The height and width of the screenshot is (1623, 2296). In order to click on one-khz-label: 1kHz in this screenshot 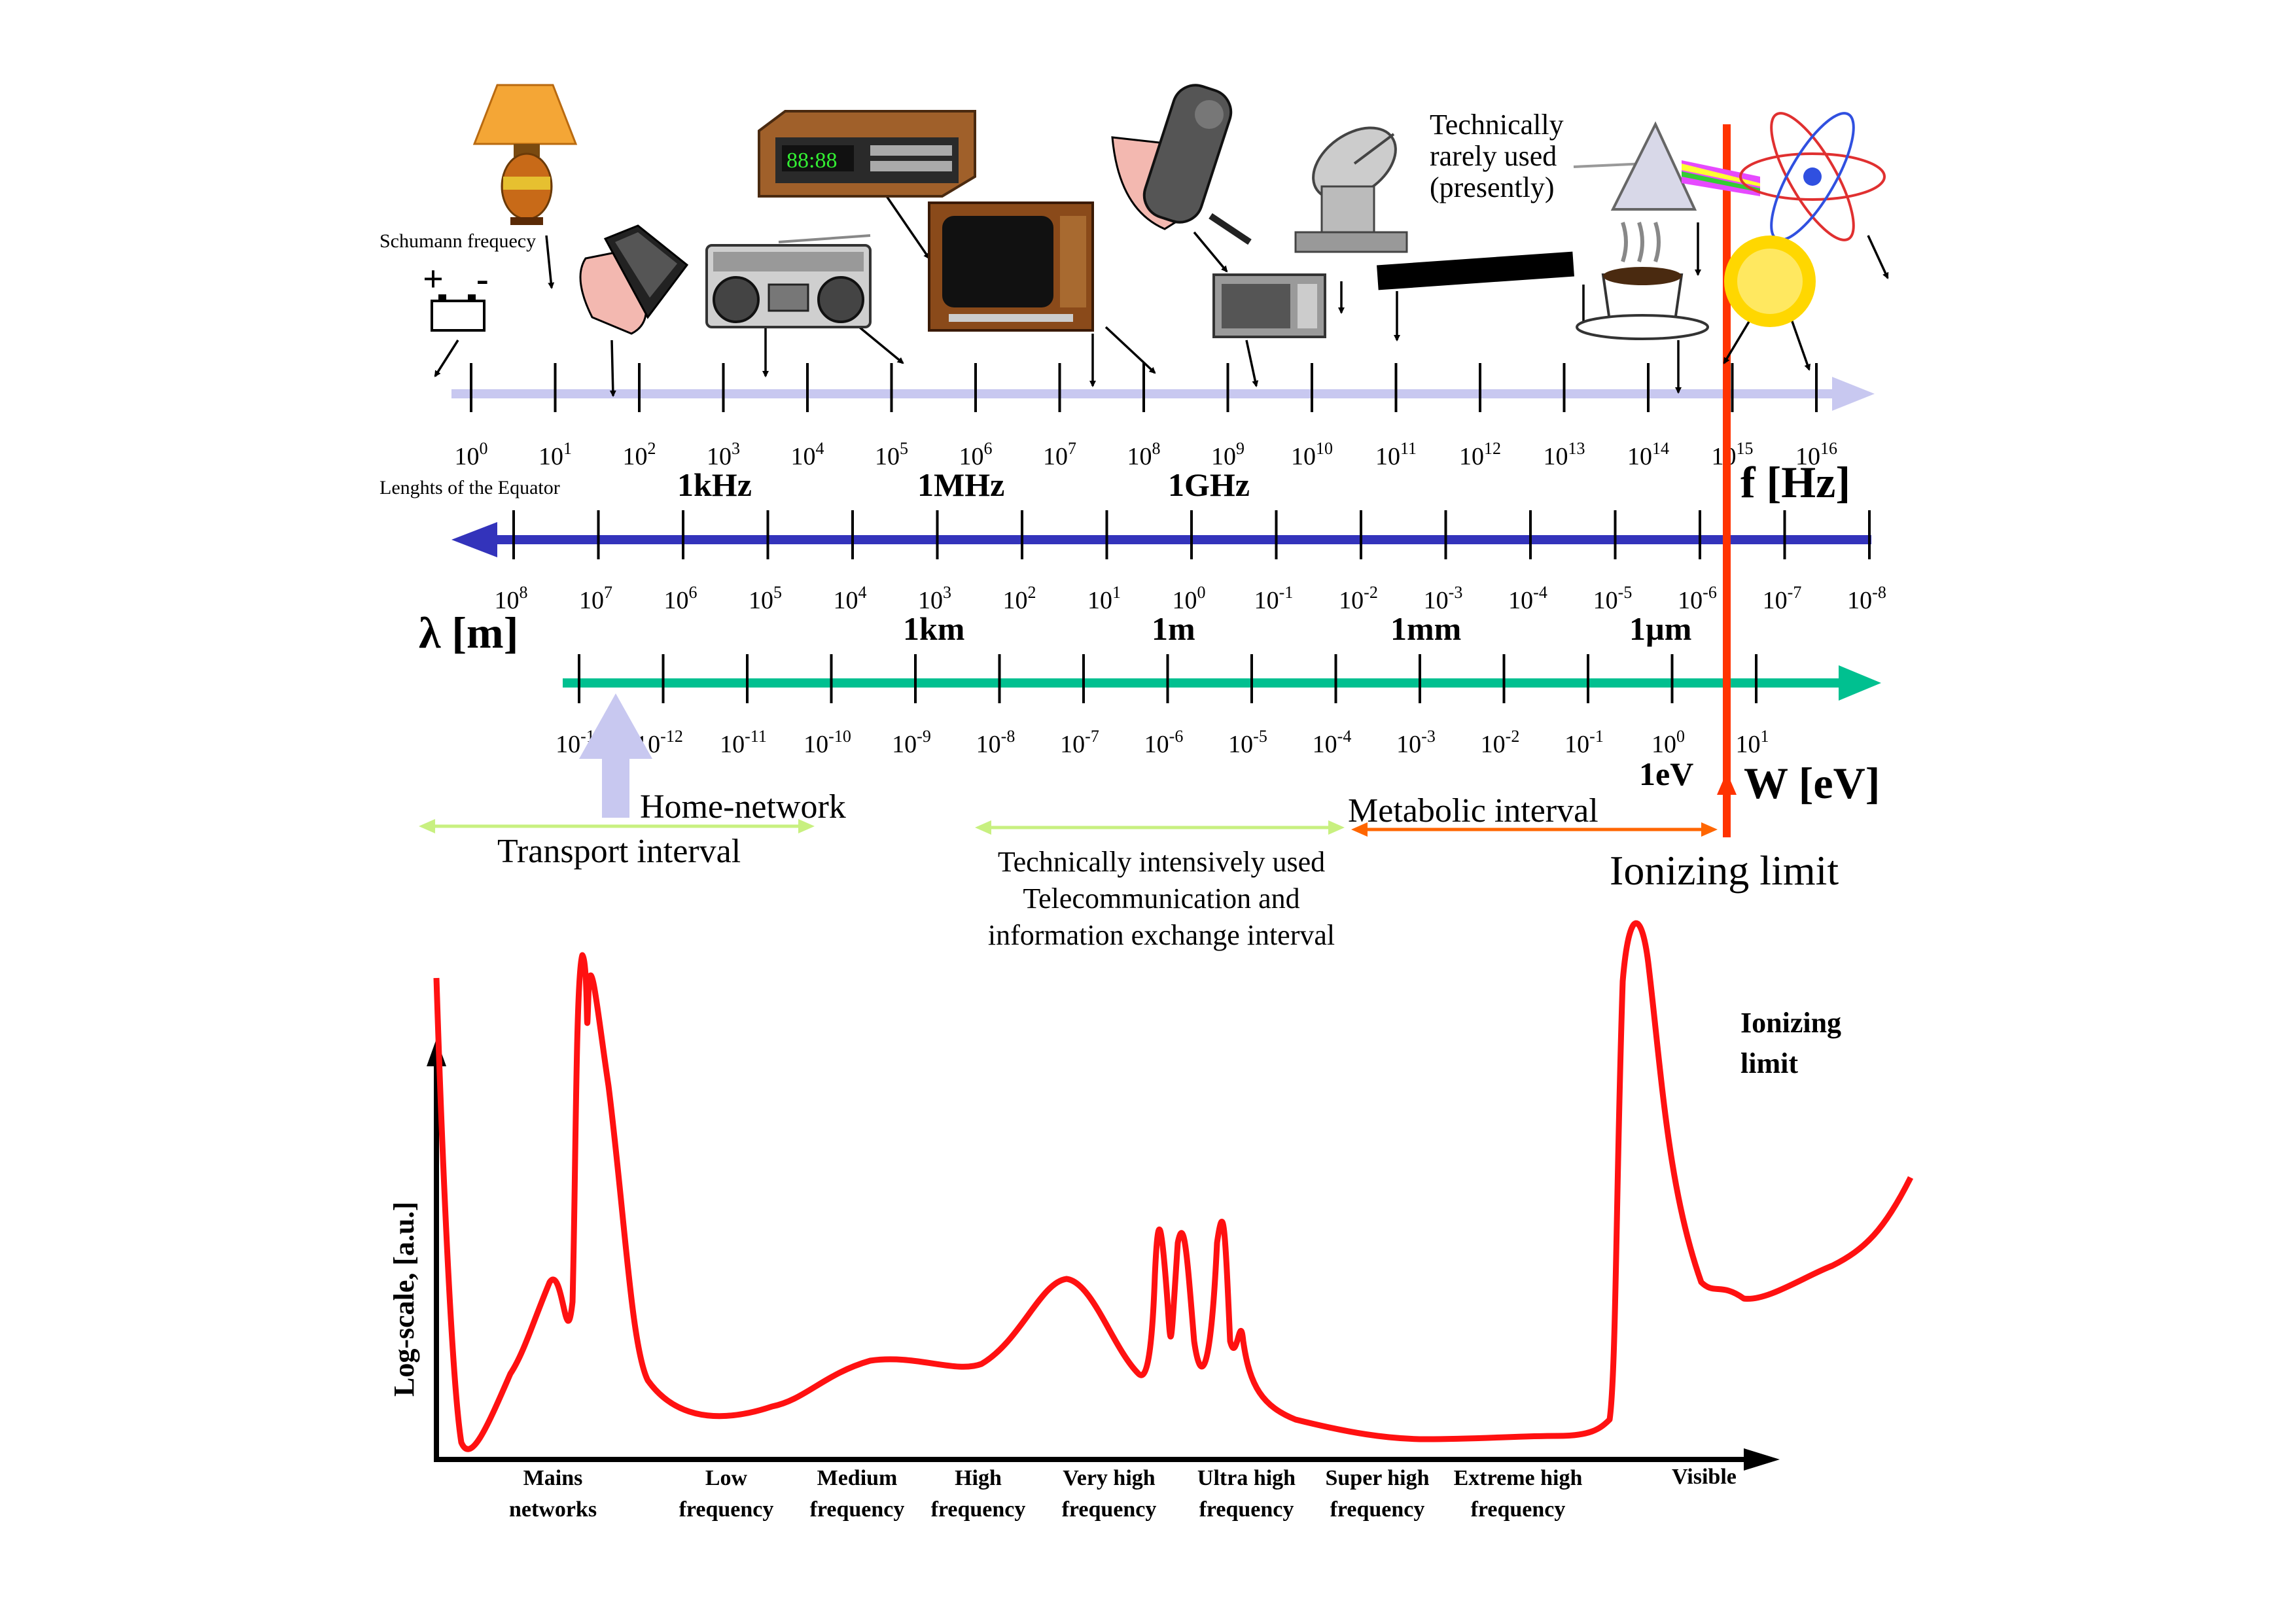, I will do `click(715, 485)`.